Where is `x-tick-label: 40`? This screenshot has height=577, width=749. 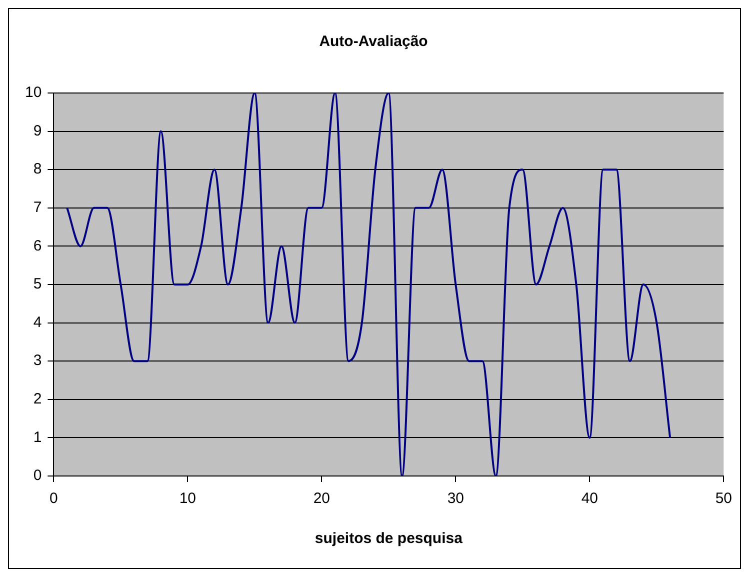 x-tick-label: 40 is located at coordinates (589, 499).